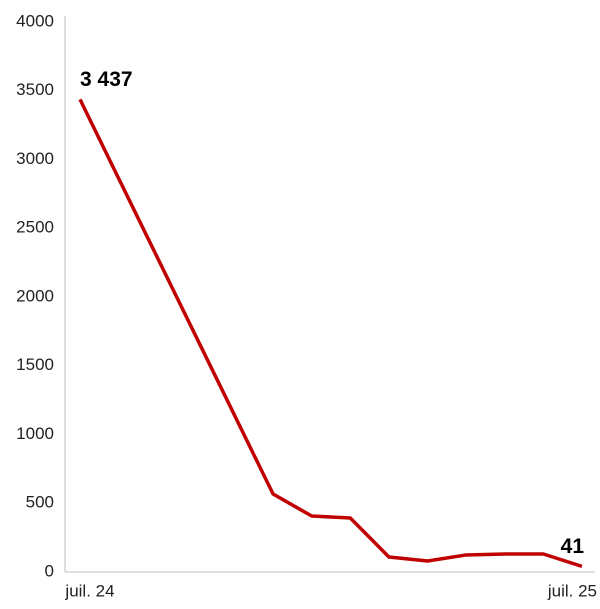  I want to click on y-tick-label: 2500, so click(35, 227).